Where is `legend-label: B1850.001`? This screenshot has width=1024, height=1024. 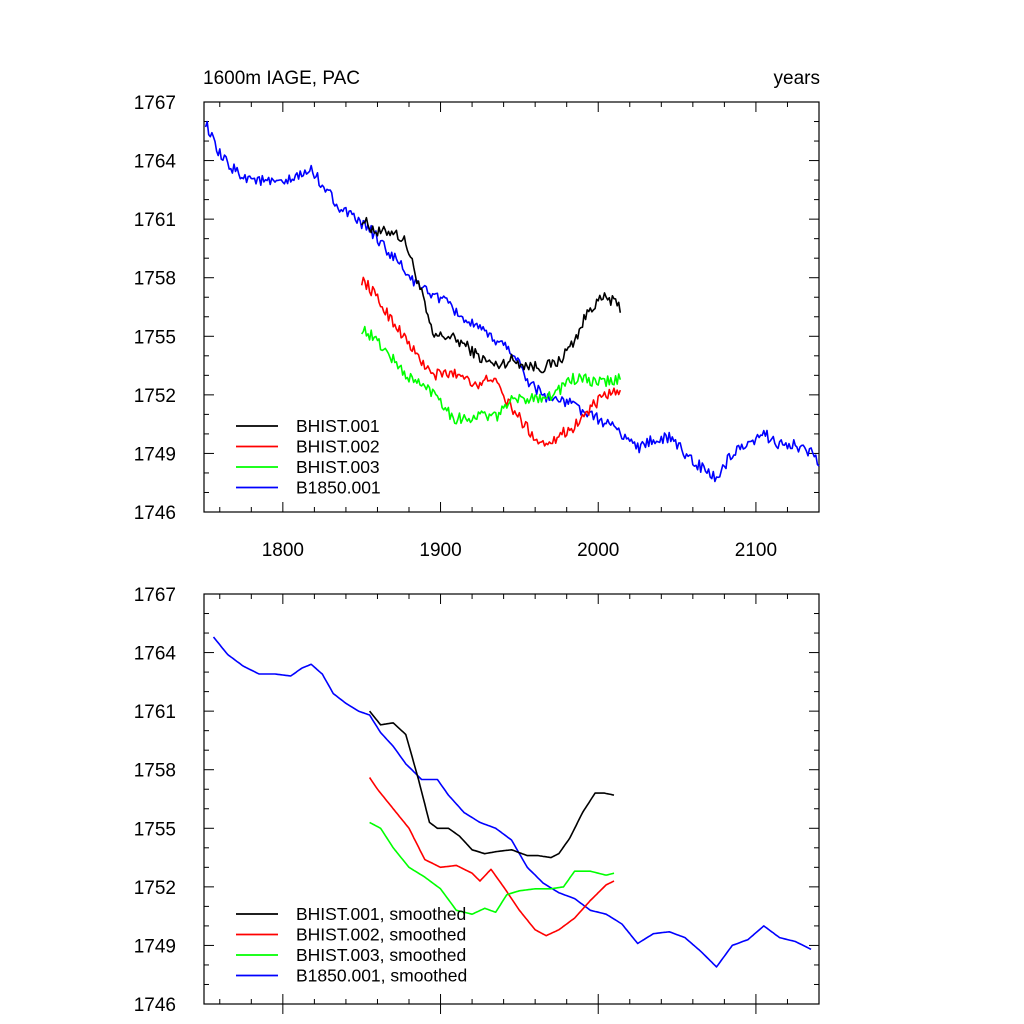
legend-label: B1850.001 is located at coordinates (338, 488).